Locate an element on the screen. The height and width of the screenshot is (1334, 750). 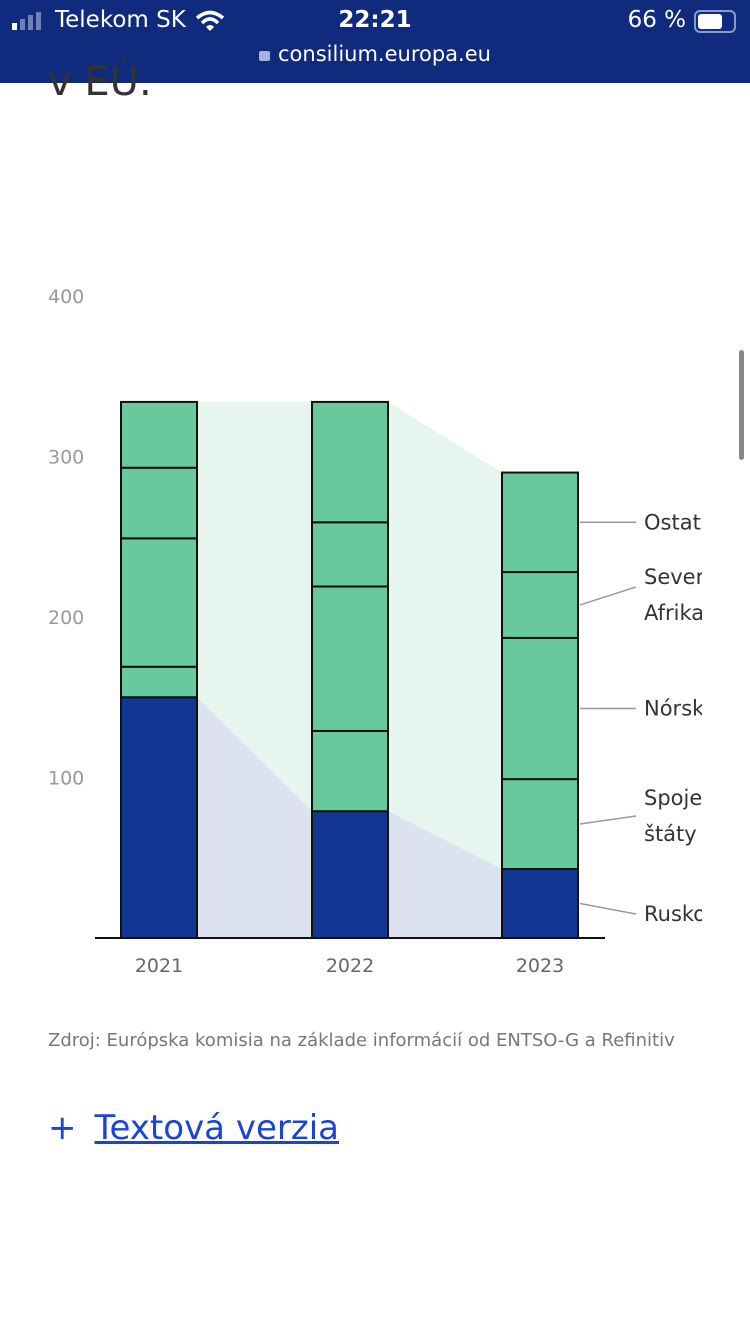
x-tick-label: 2022 is located at coordinates (350, 966).